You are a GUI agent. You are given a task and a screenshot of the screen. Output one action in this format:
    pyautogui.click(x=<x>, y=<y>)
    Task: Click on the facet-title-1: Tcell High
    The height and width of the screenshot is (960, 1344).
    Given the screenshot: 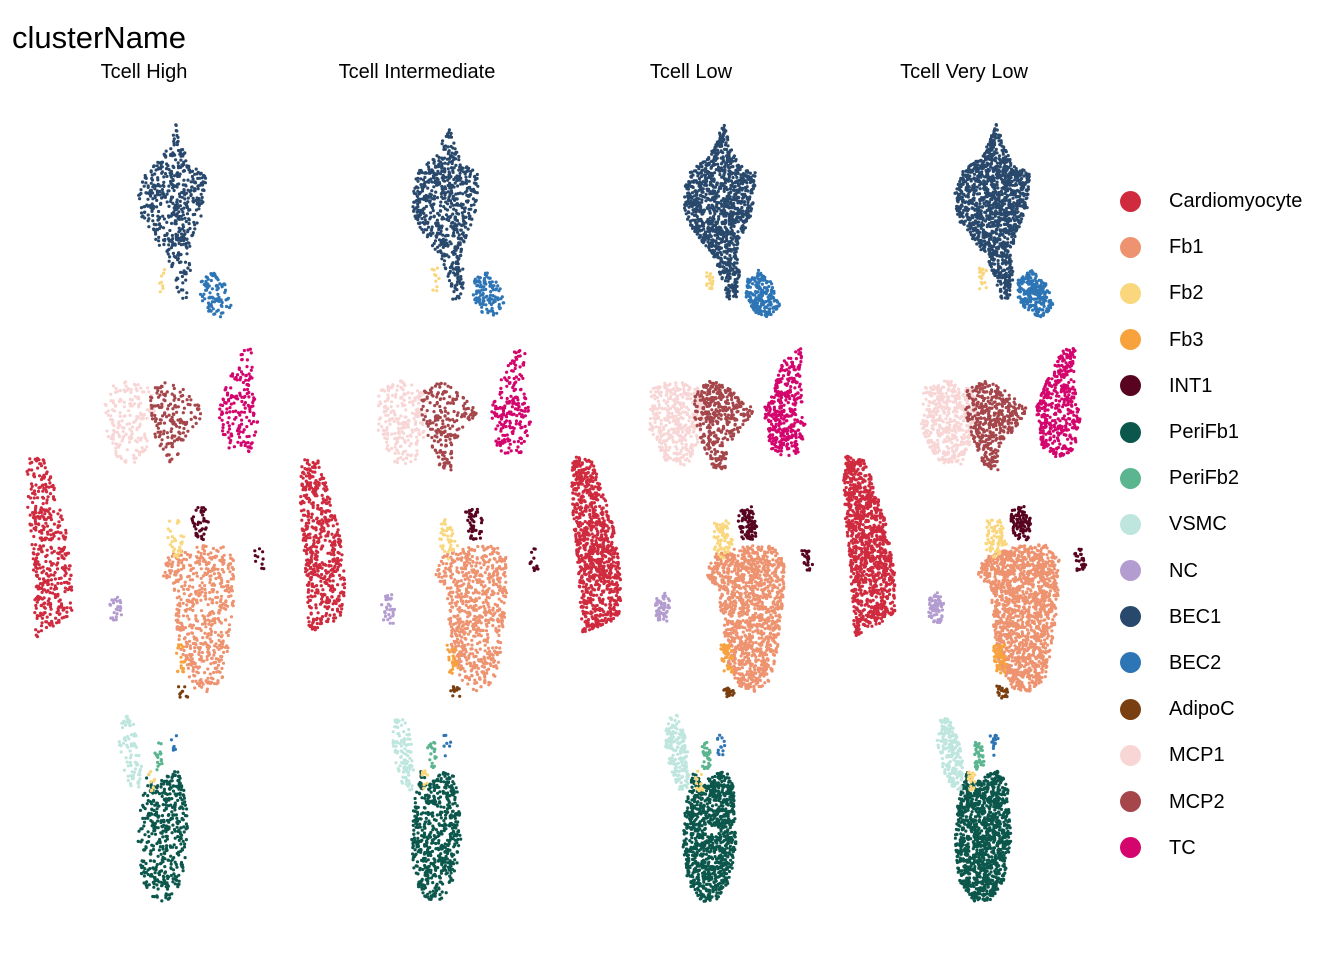 What is the action you would take?
    pyautogui.click(x=144, y=72)
    